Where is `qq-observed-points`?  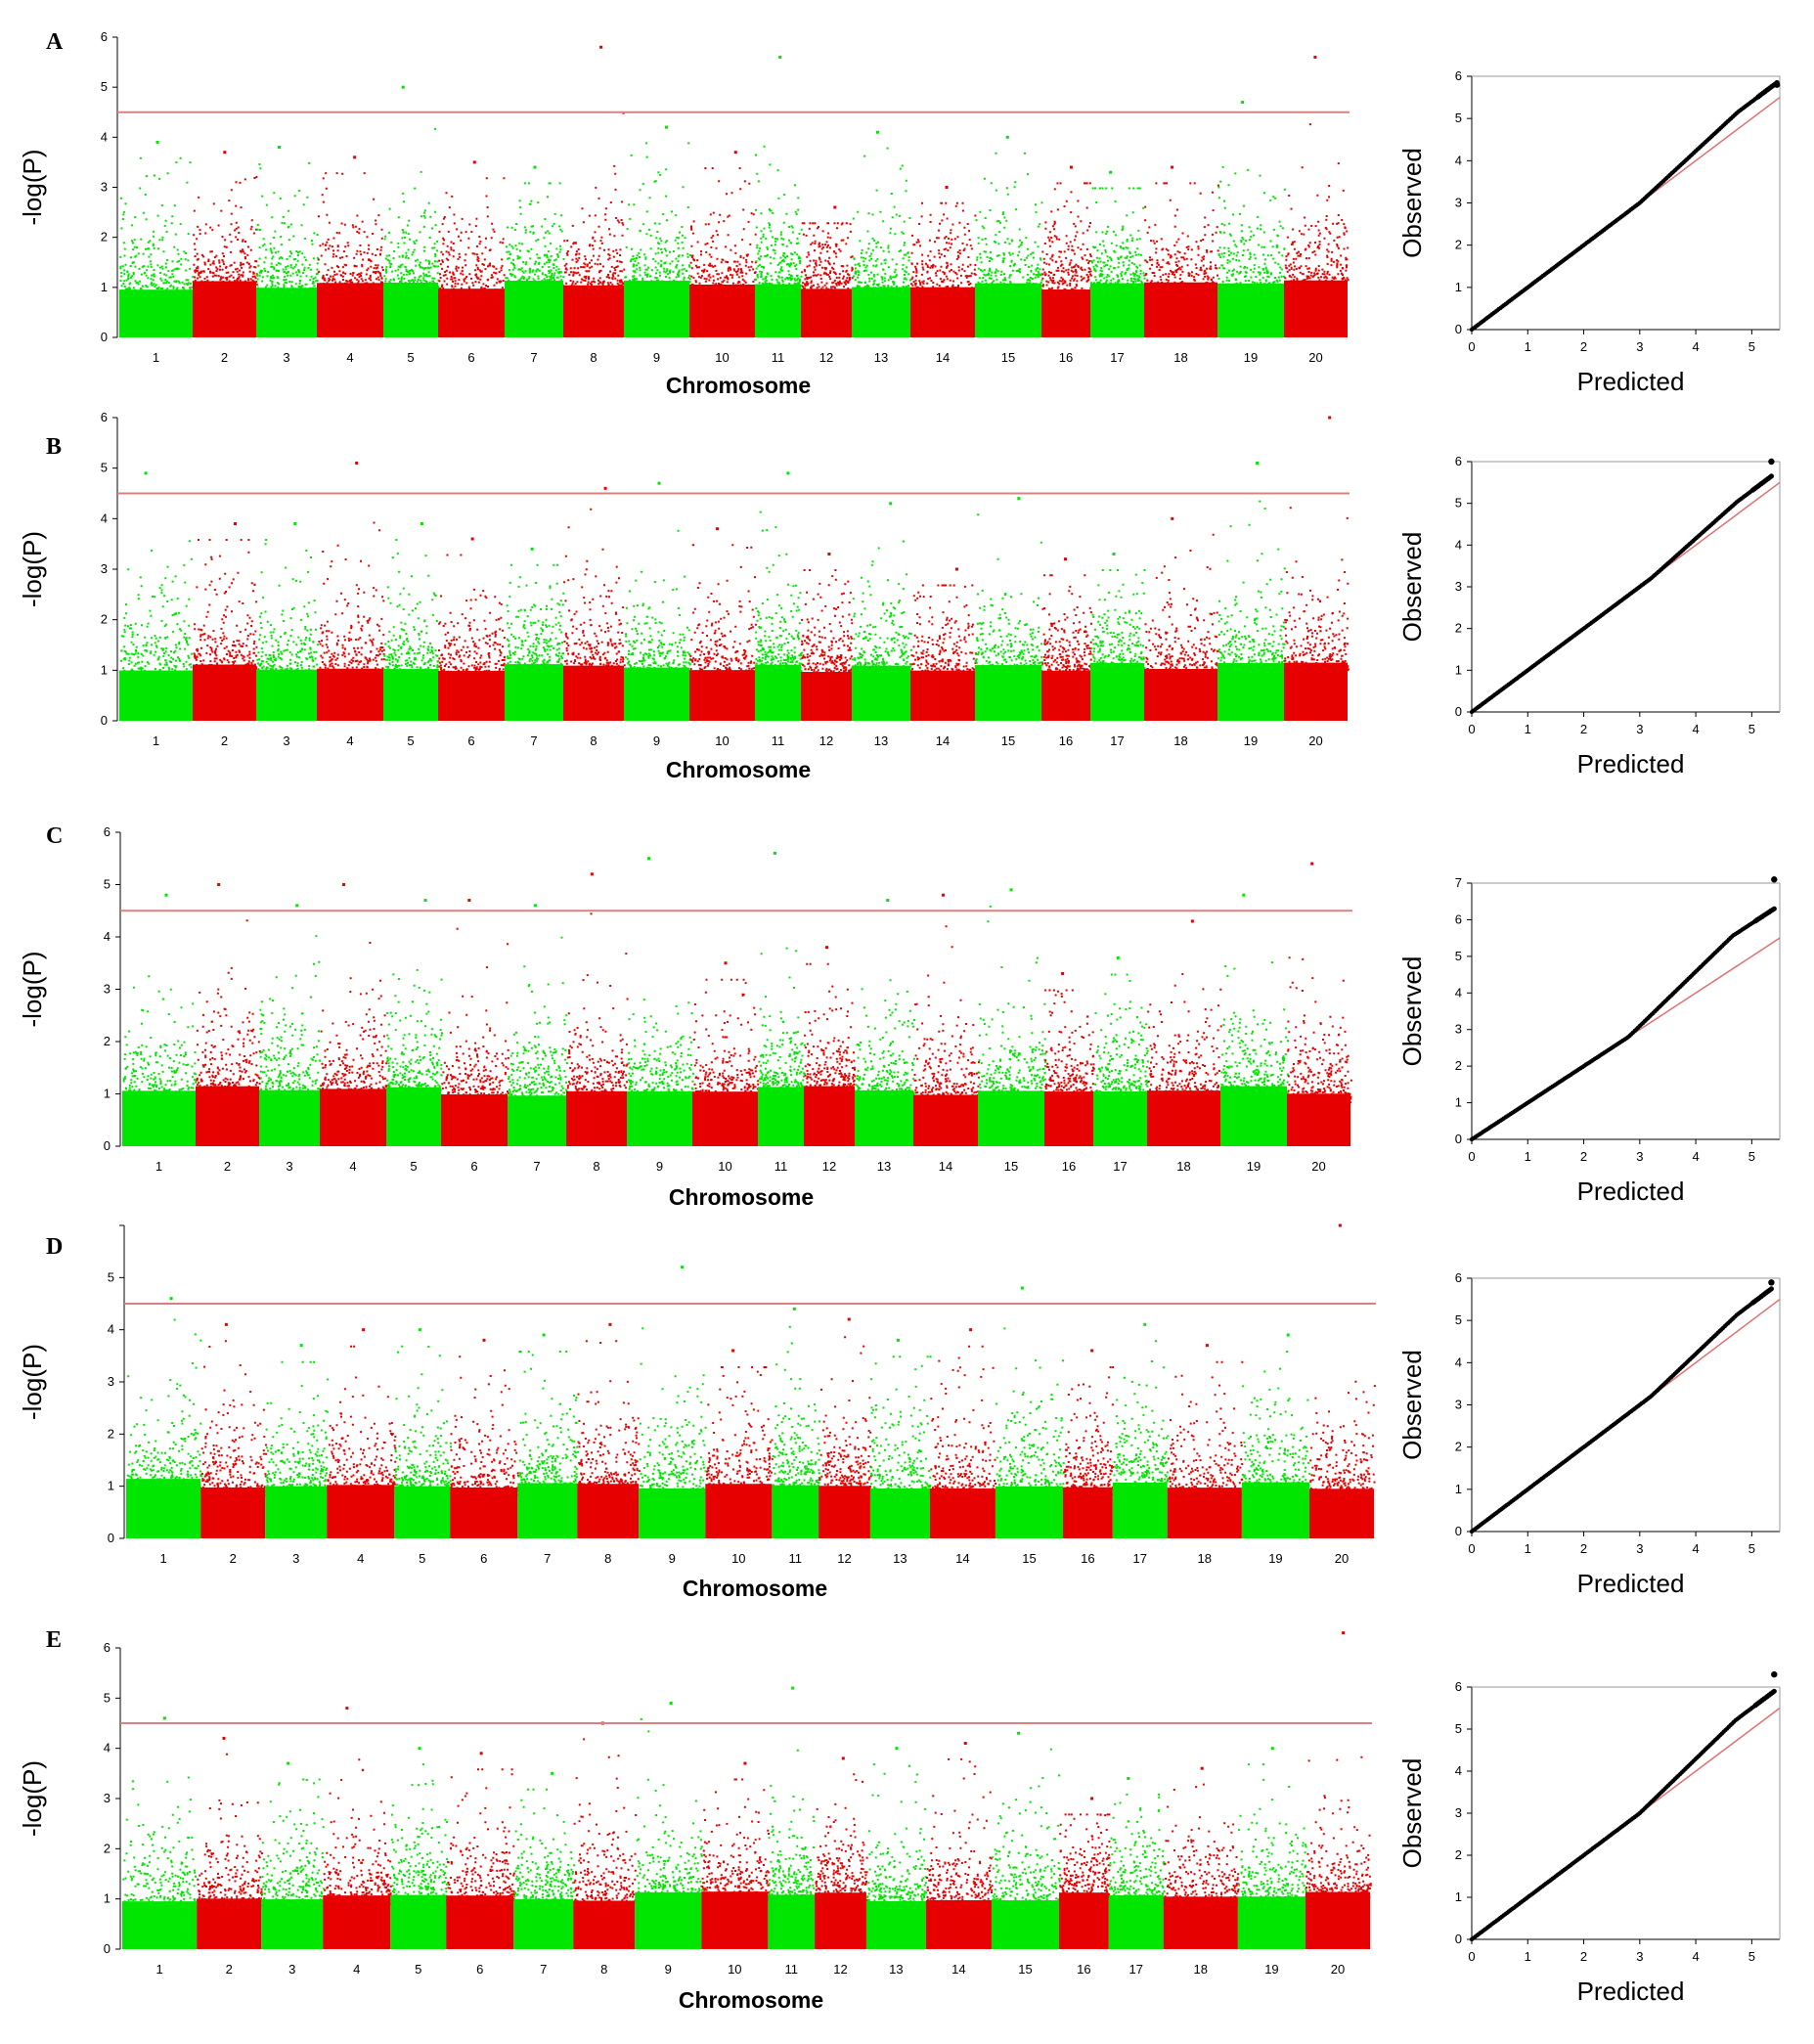 qq-observed-points is located at coordinates (1623, 1024).